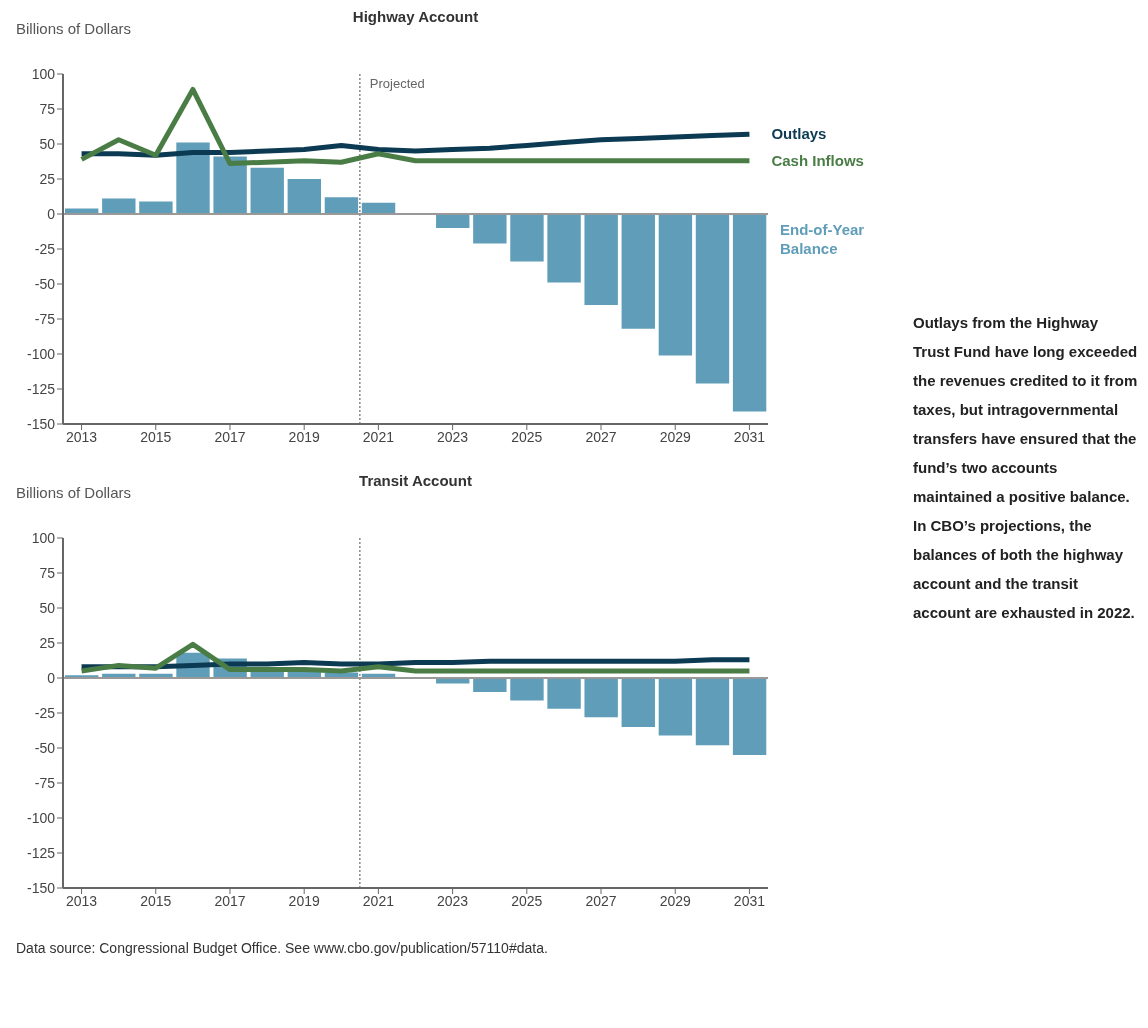  Describe the element at coordinates (823, 239) in the screenshot. I see `series-label: End-of-Year Balance` at that location.